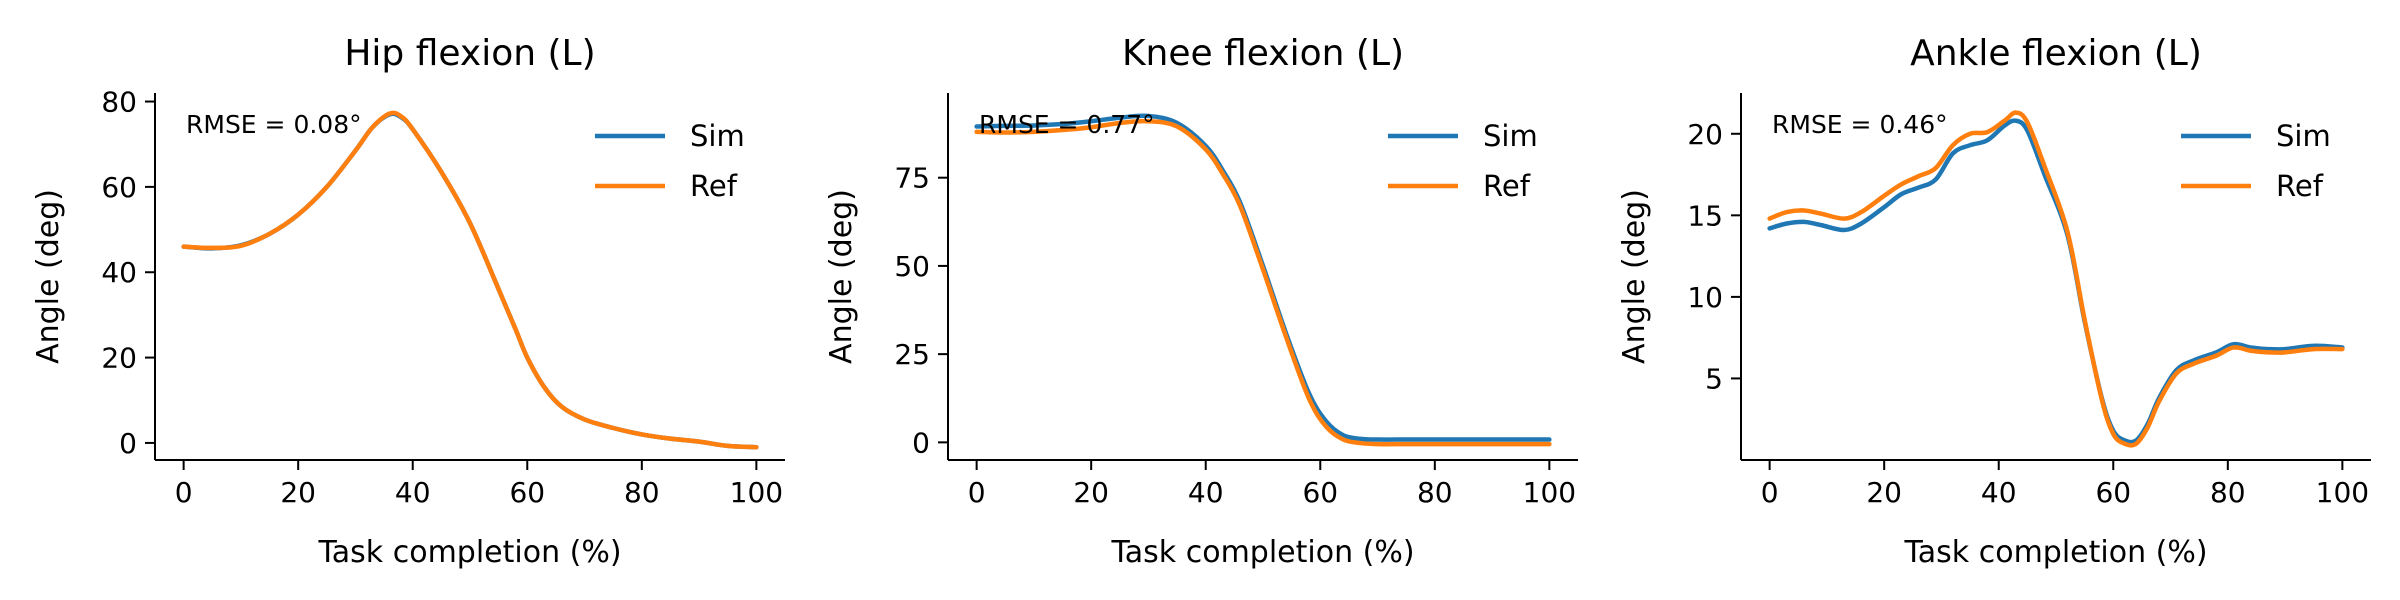  I want to click on y-tick-label: 50, so click(912, 266).